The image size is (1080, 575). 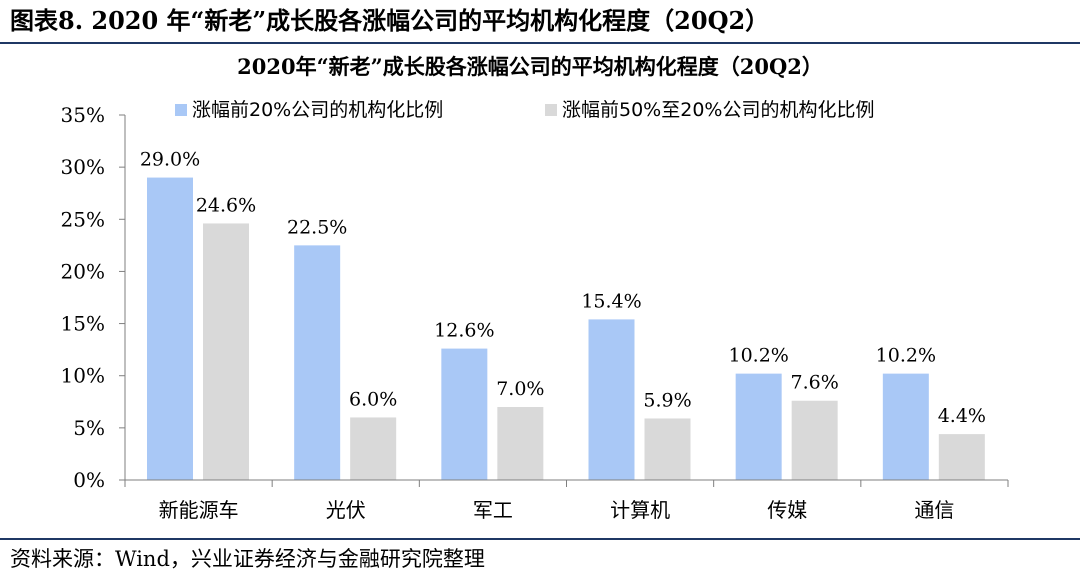 What do you see at coordinates (83, 219) in the screenshot?
I see `y-tick-label: 25%` at bounding box center [83, 219].